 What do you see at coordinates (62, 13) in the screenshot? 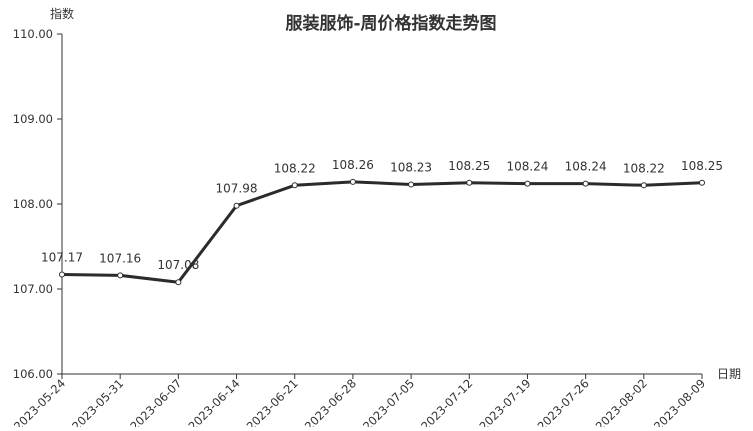
I see `y-axis-label: 指数` at bounding box center [62, 13].